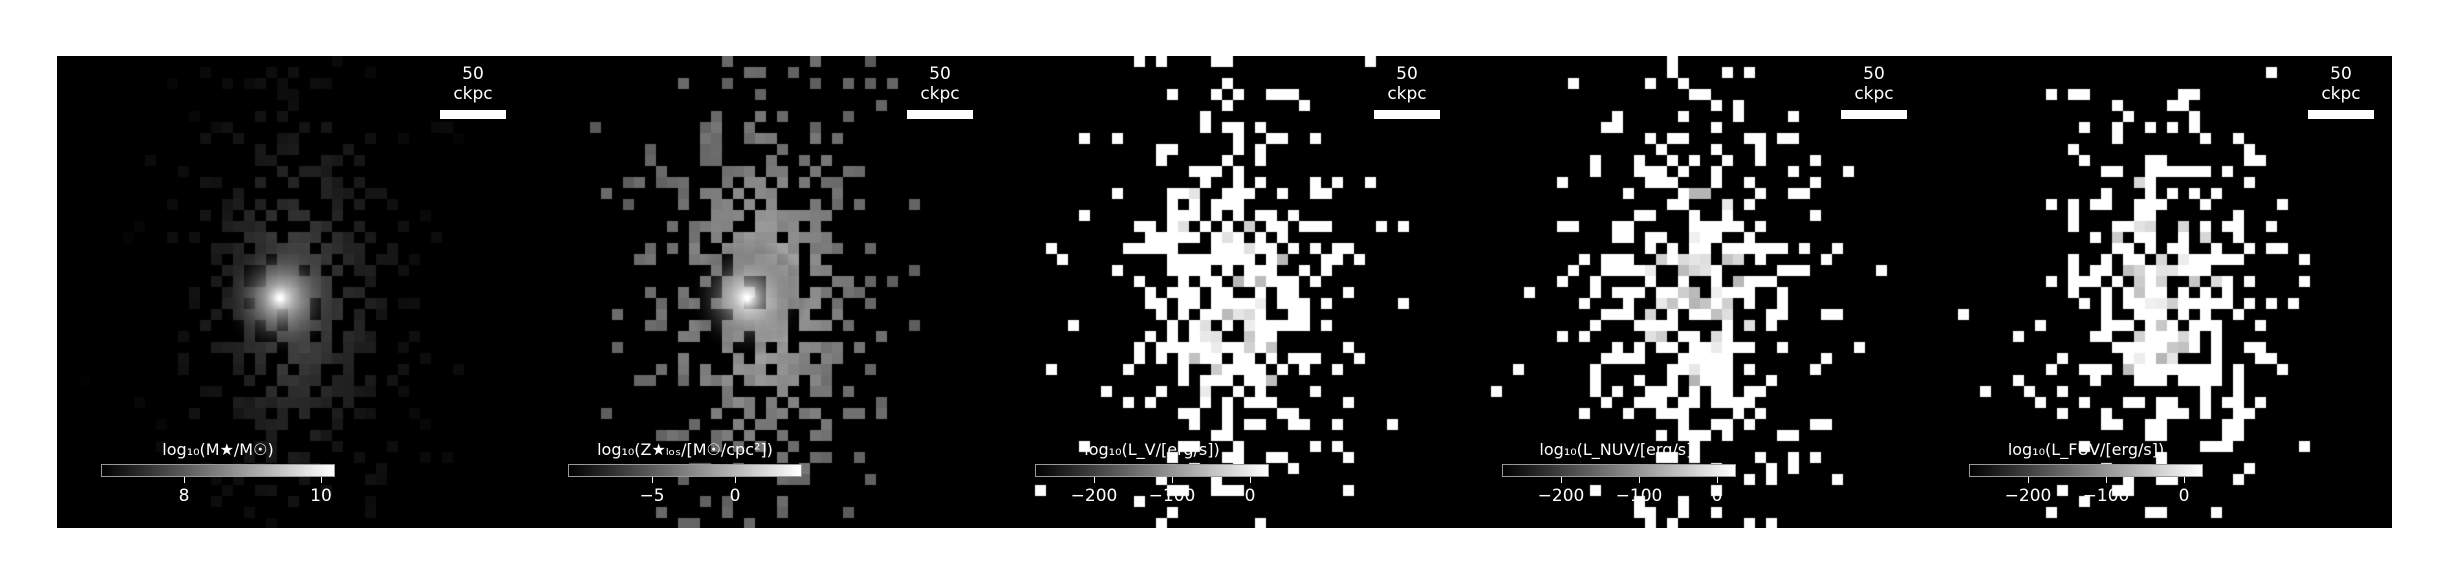 This screenshot has width=2444, height=584. What do you see at coordinates (321, 496) in the screenshot?
I see `colorbar-tick-label: 10` at bounding box center [321, 496].